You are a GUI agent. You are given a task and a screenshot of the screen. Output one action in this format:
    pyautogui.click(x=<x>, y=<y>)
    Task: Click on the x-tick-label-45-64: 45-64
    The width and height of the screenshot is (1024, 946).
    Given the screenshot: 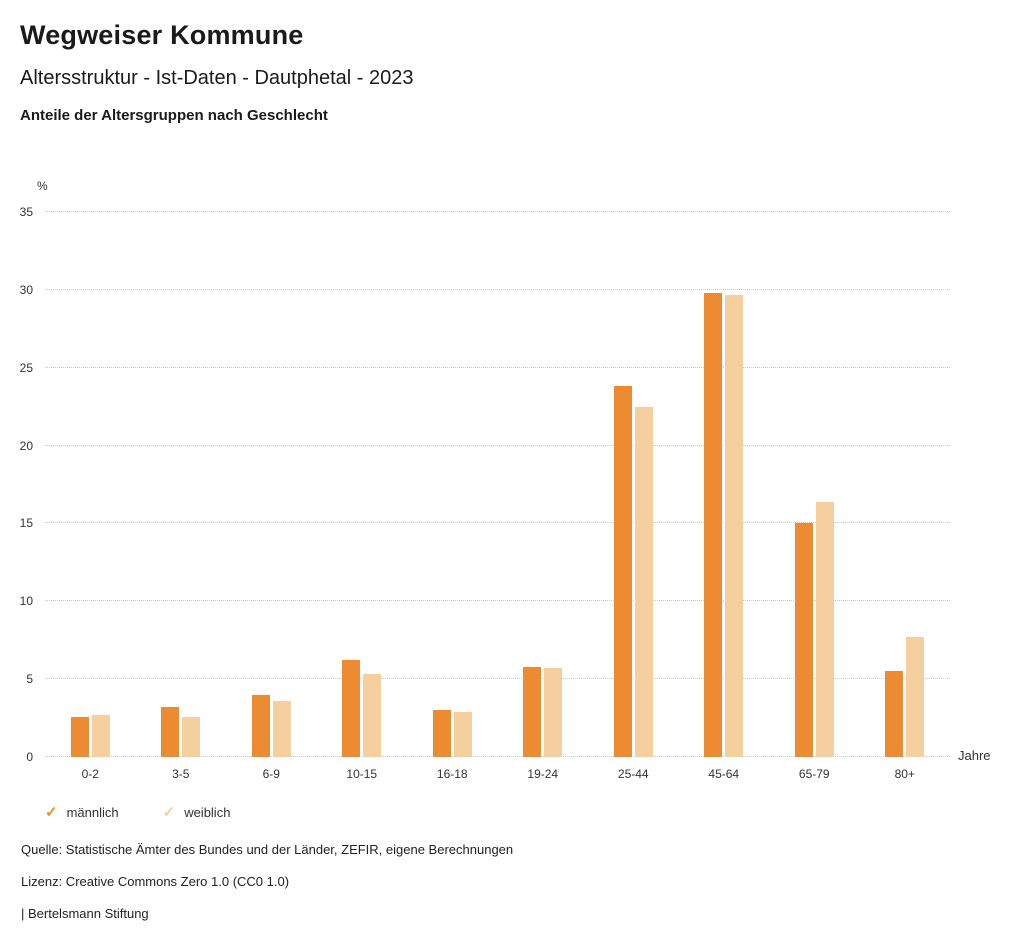 What is the action you would take?
    pyautogui.click(x=724, y=774)
    